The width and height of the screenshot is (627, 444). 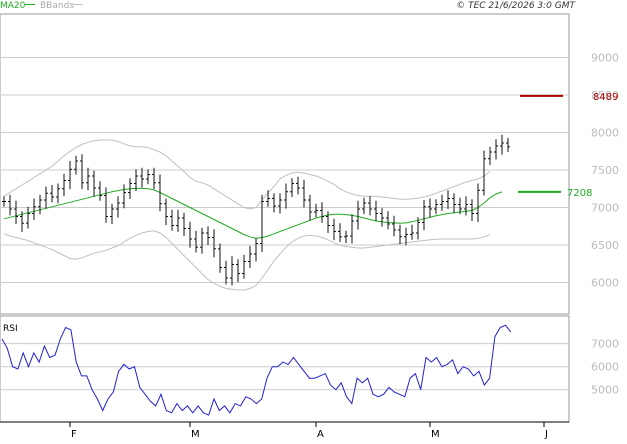 I want to click on x-axis-month-label: F, so click(x=74, y=434).